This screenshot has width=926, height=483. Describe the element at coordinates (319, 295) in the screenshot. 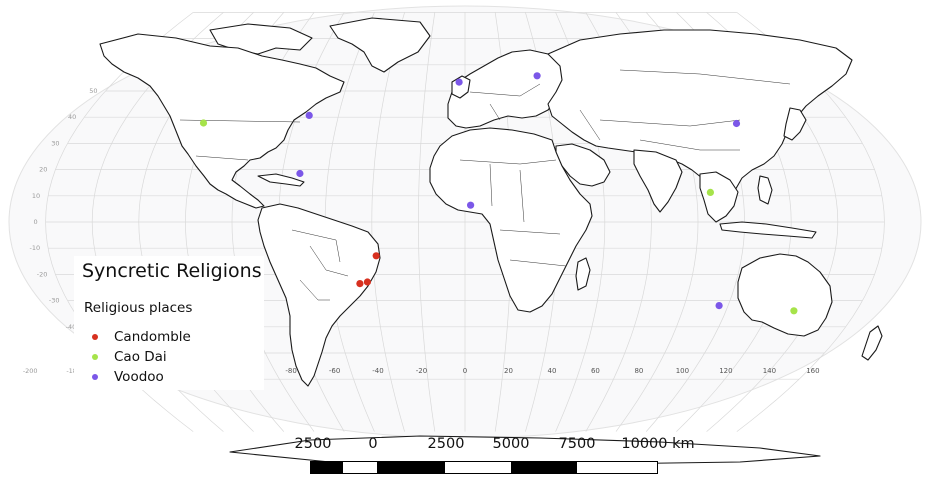

I see `south-america` at that location.